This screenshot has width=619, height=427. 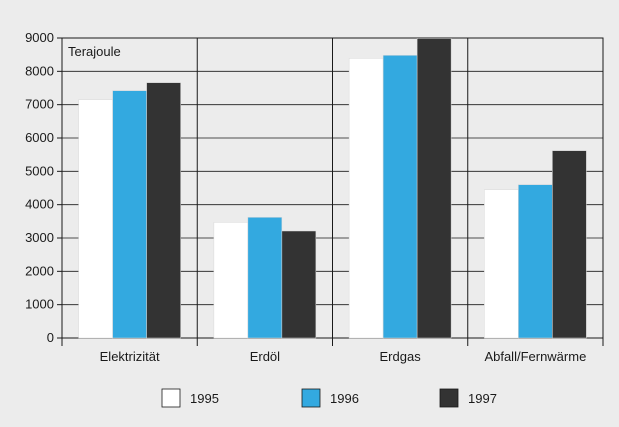 What do you see at coordinates (39, 304) in the screenshot?
I see `y-tick-label: 1000` at bounding box center [39, 304].